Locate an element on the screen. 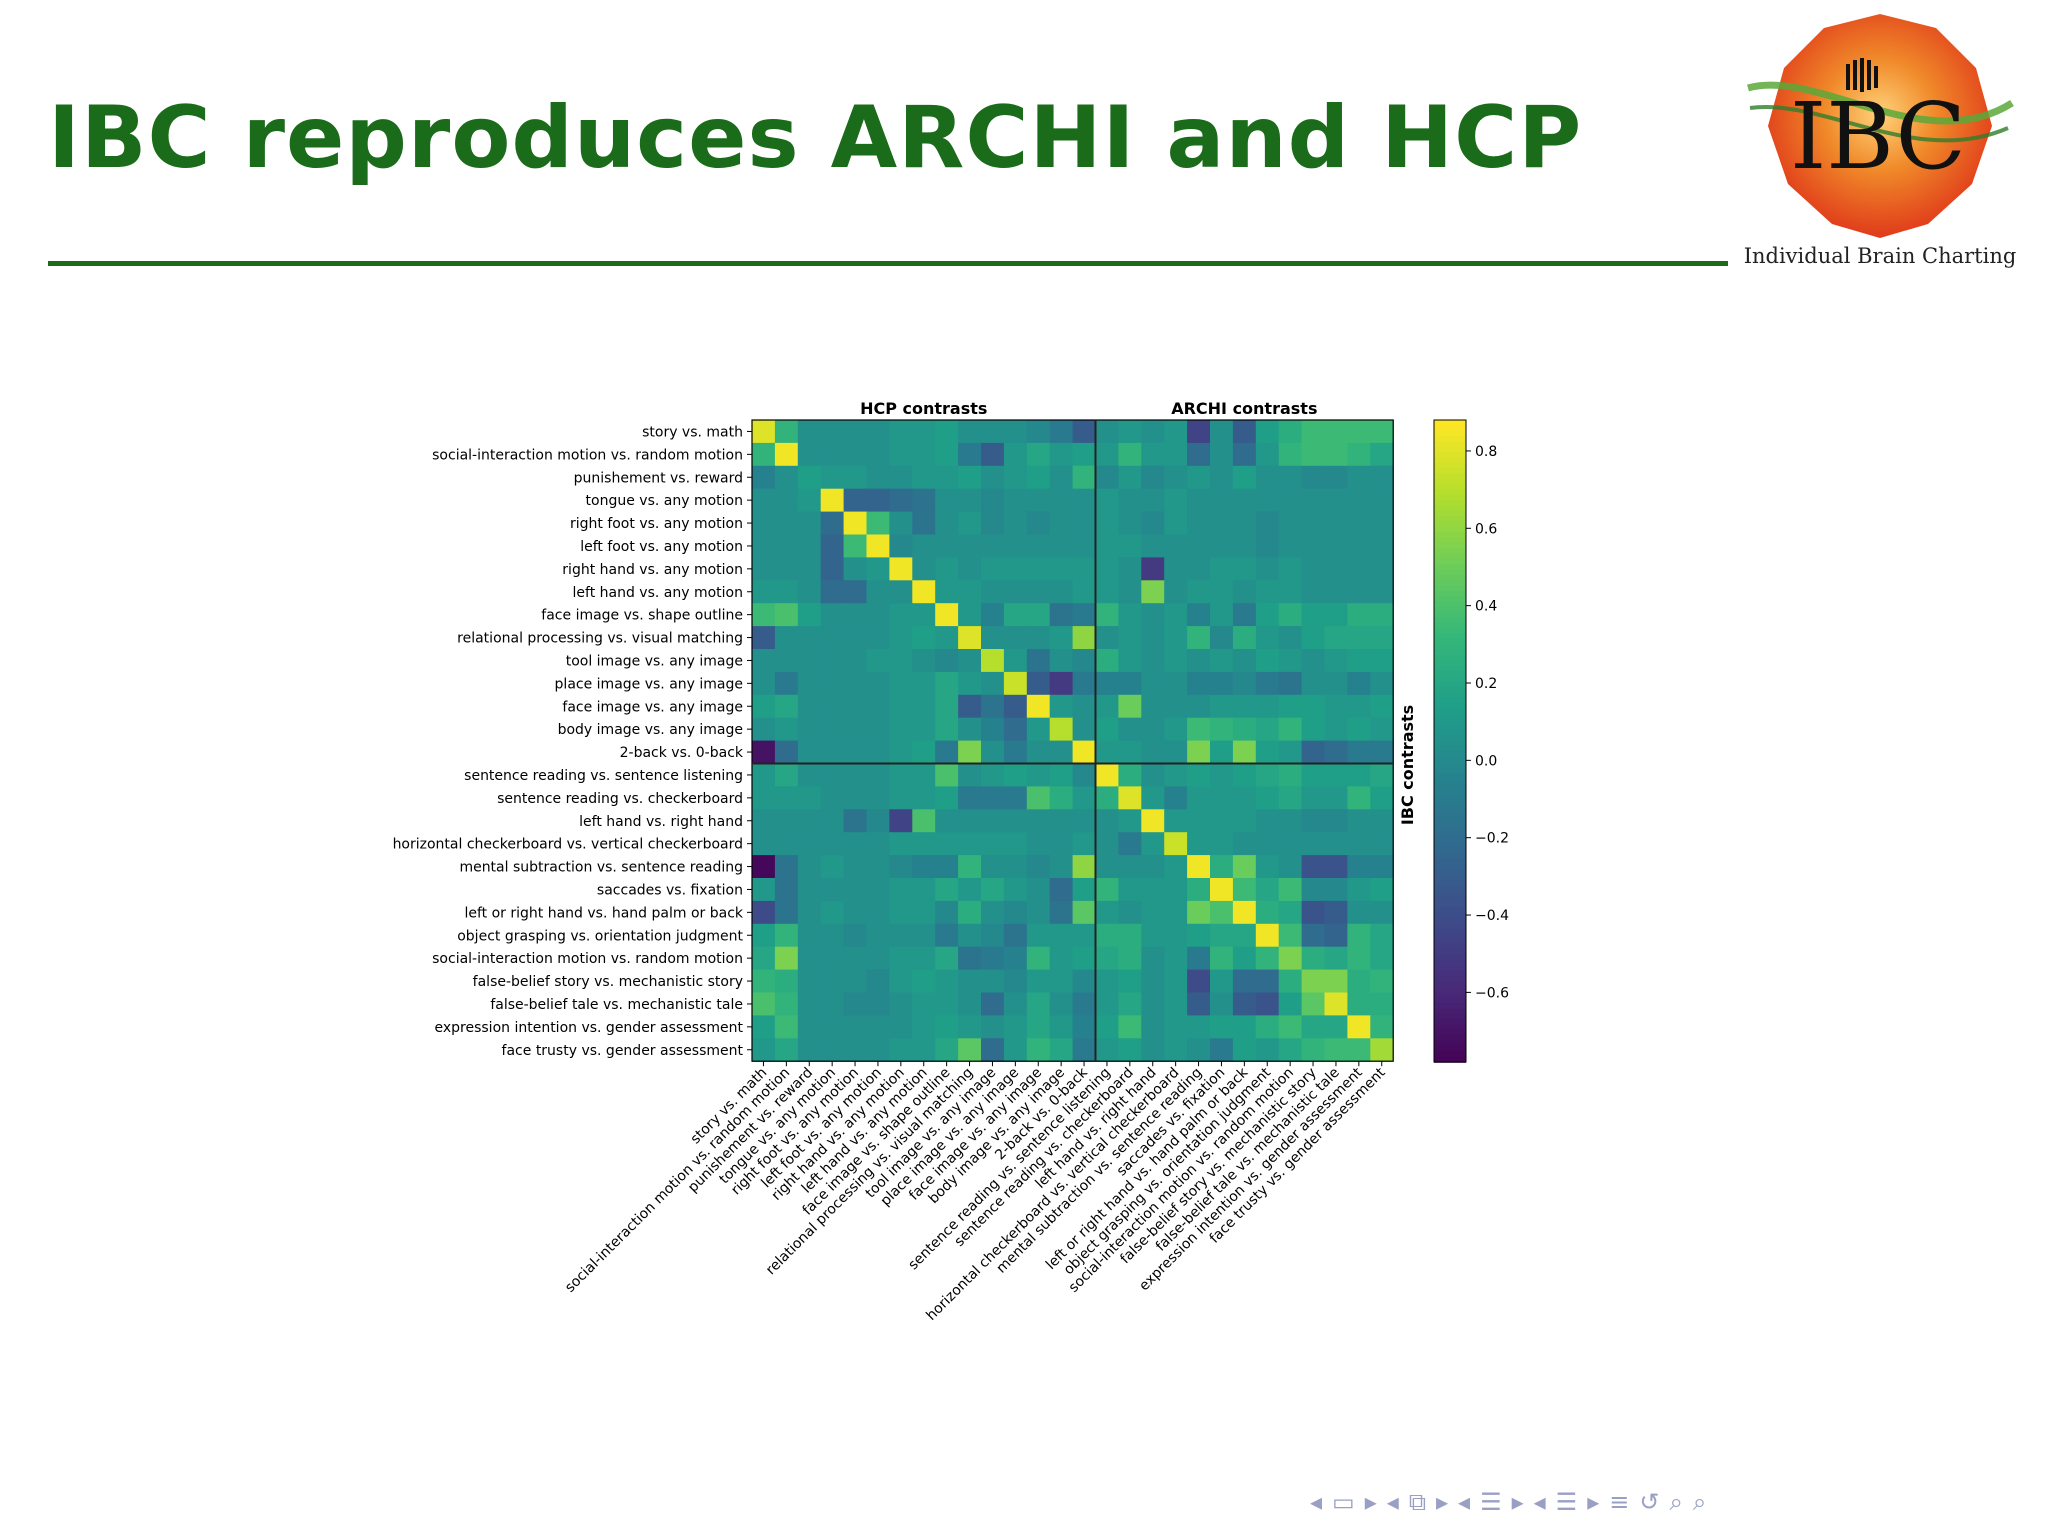  row-label: face image vs. shape outline is located at coordinates (642, 616).